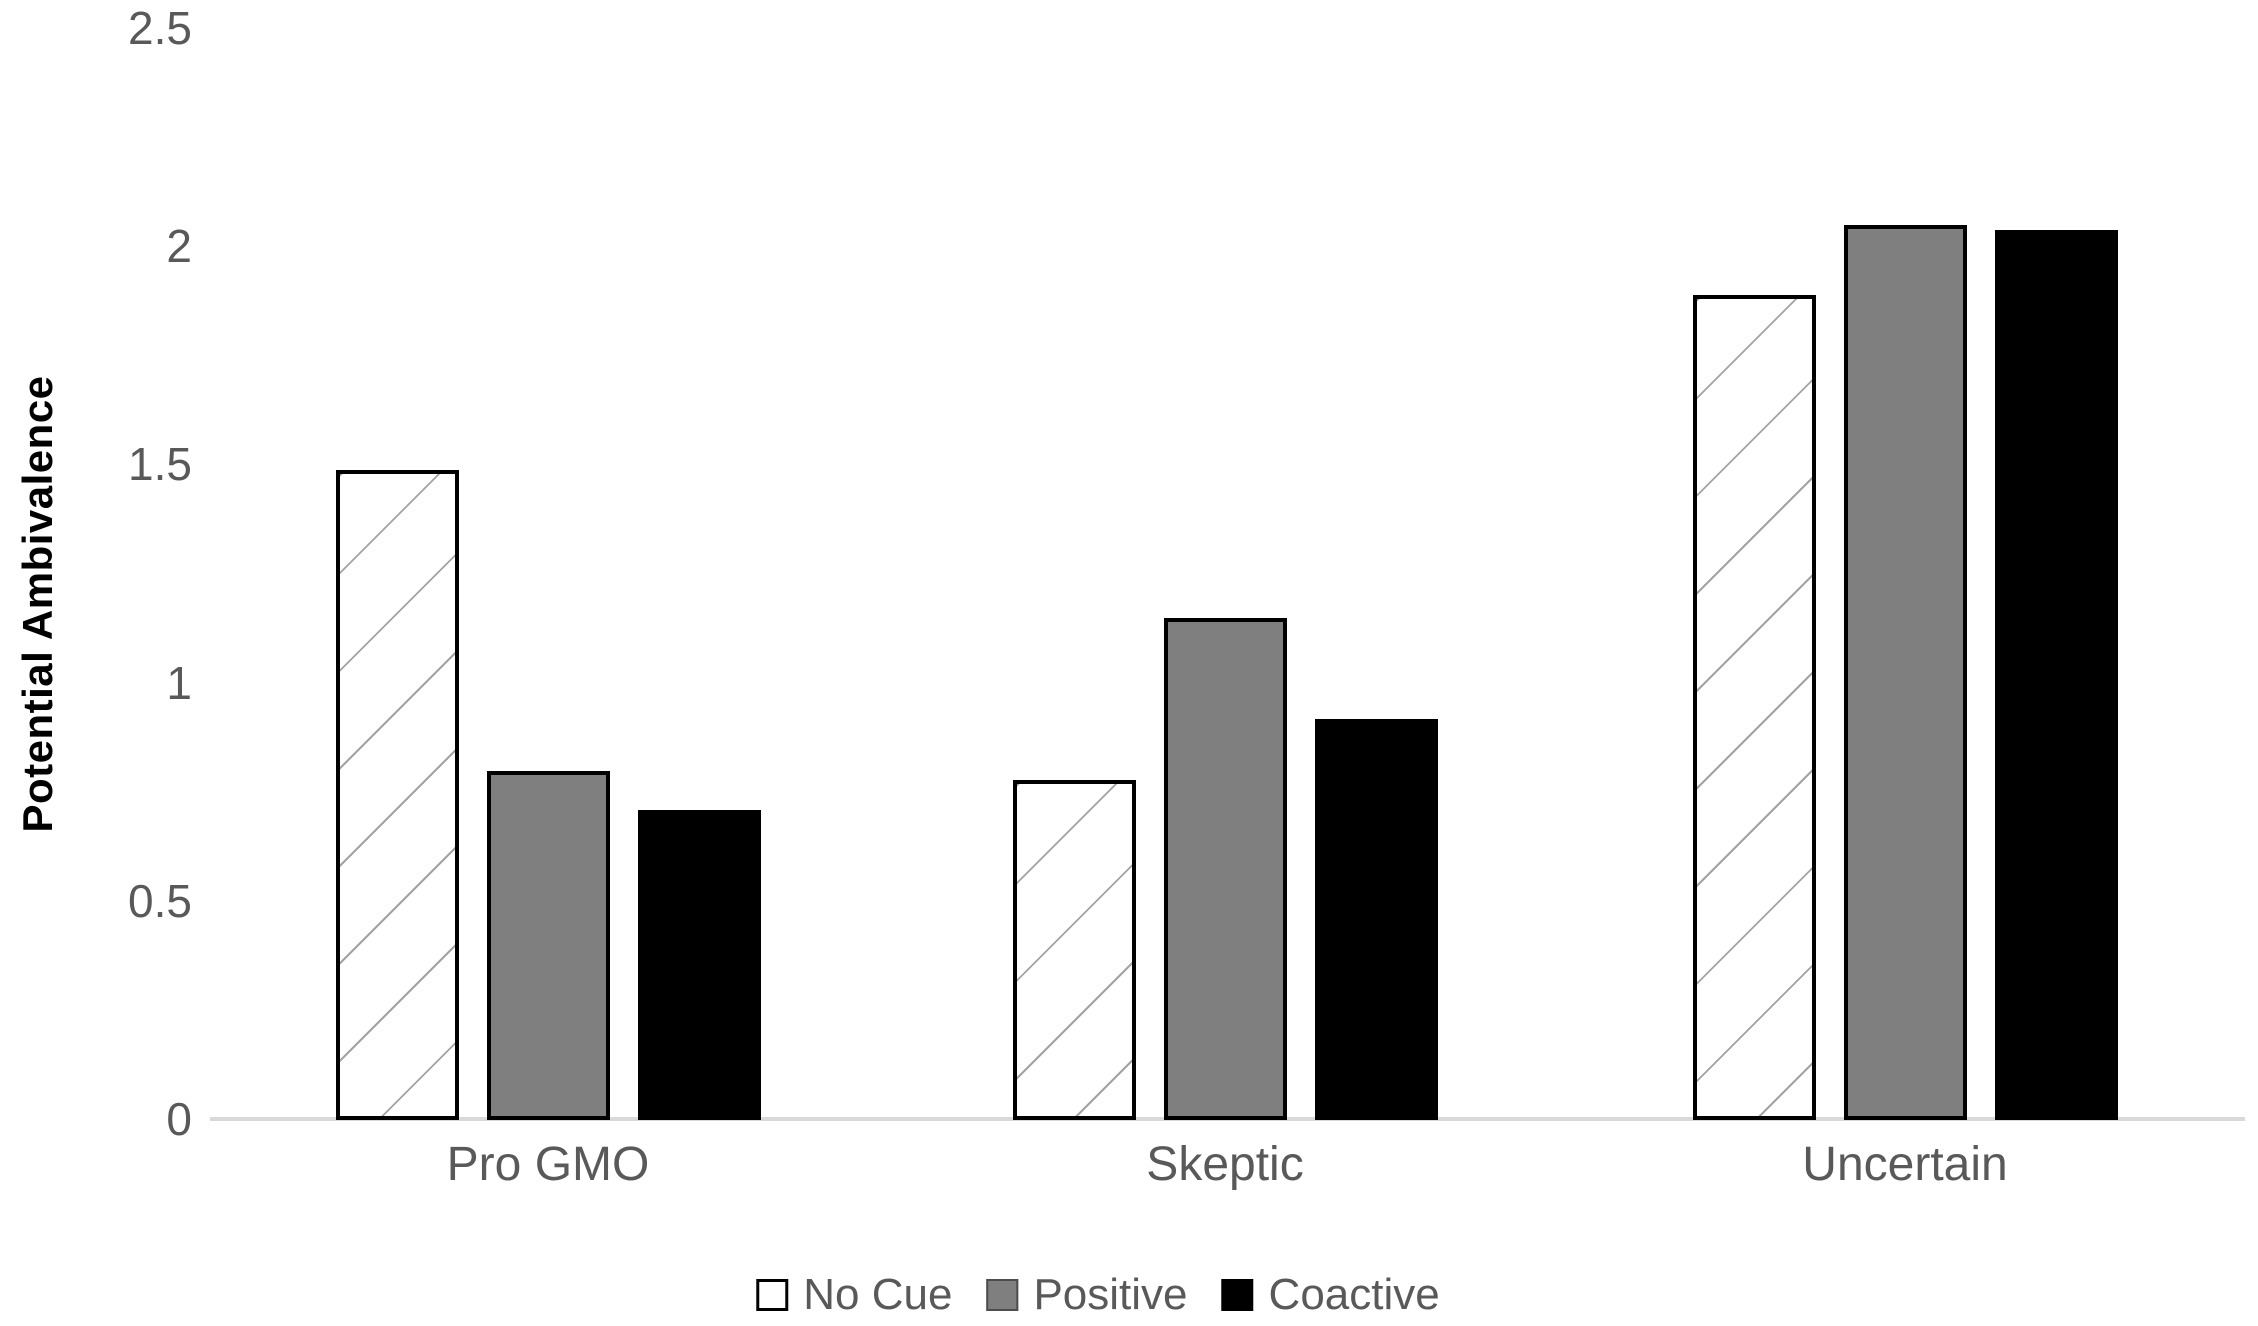 Image resolution: width=2258 pixels, height=1326 pixels. I want to click on legend: No Cue Positive Coactive, so click(1098, 1294).